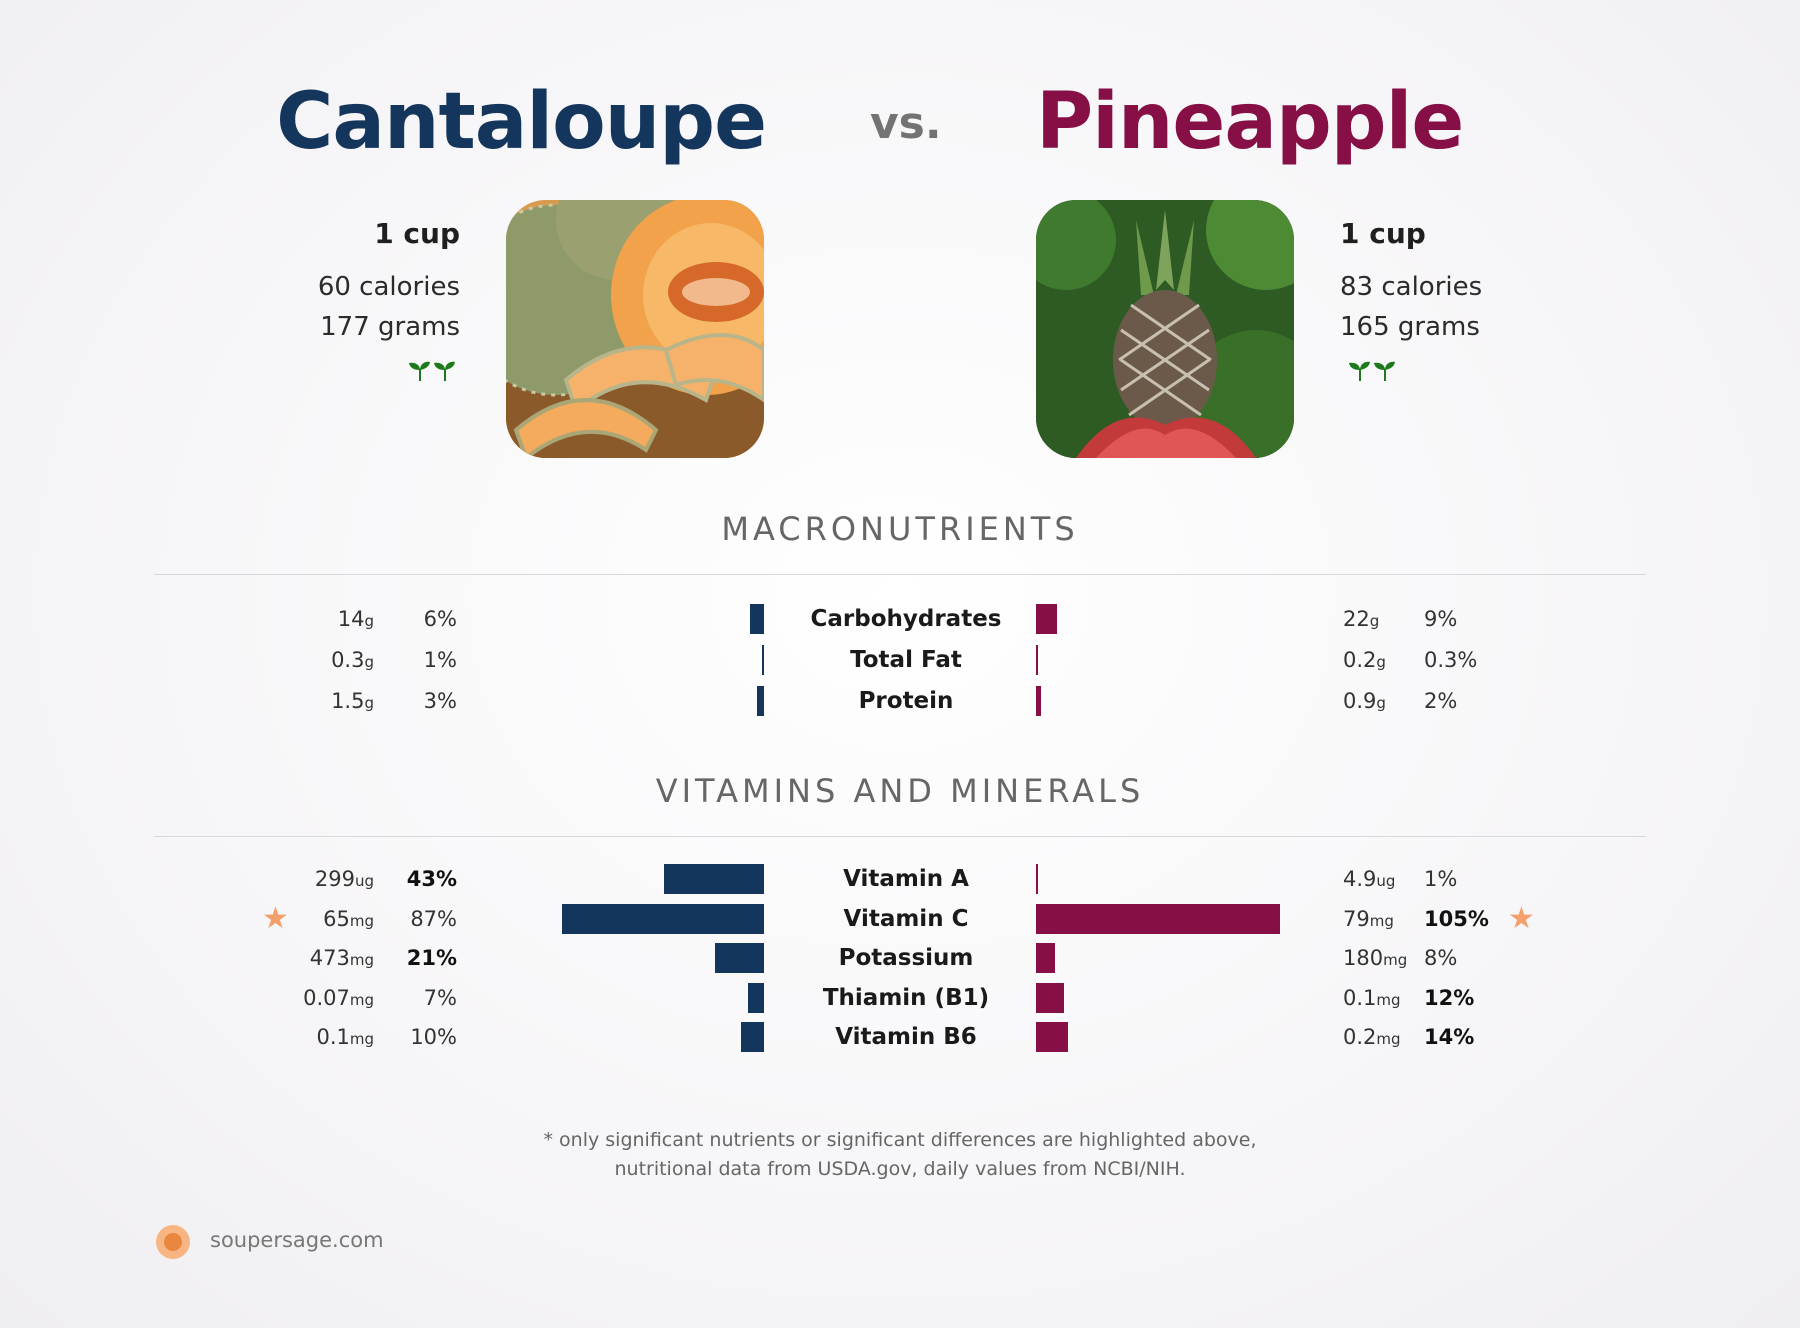  I want to click on right-amount: 0.2mg, so click(1372, 1037).